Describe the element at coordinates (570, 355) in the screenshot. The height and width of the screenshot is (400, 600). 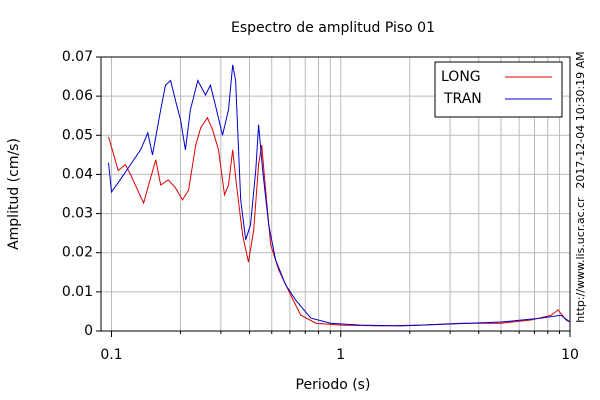
I see `x-tick-label: 10` at that location.